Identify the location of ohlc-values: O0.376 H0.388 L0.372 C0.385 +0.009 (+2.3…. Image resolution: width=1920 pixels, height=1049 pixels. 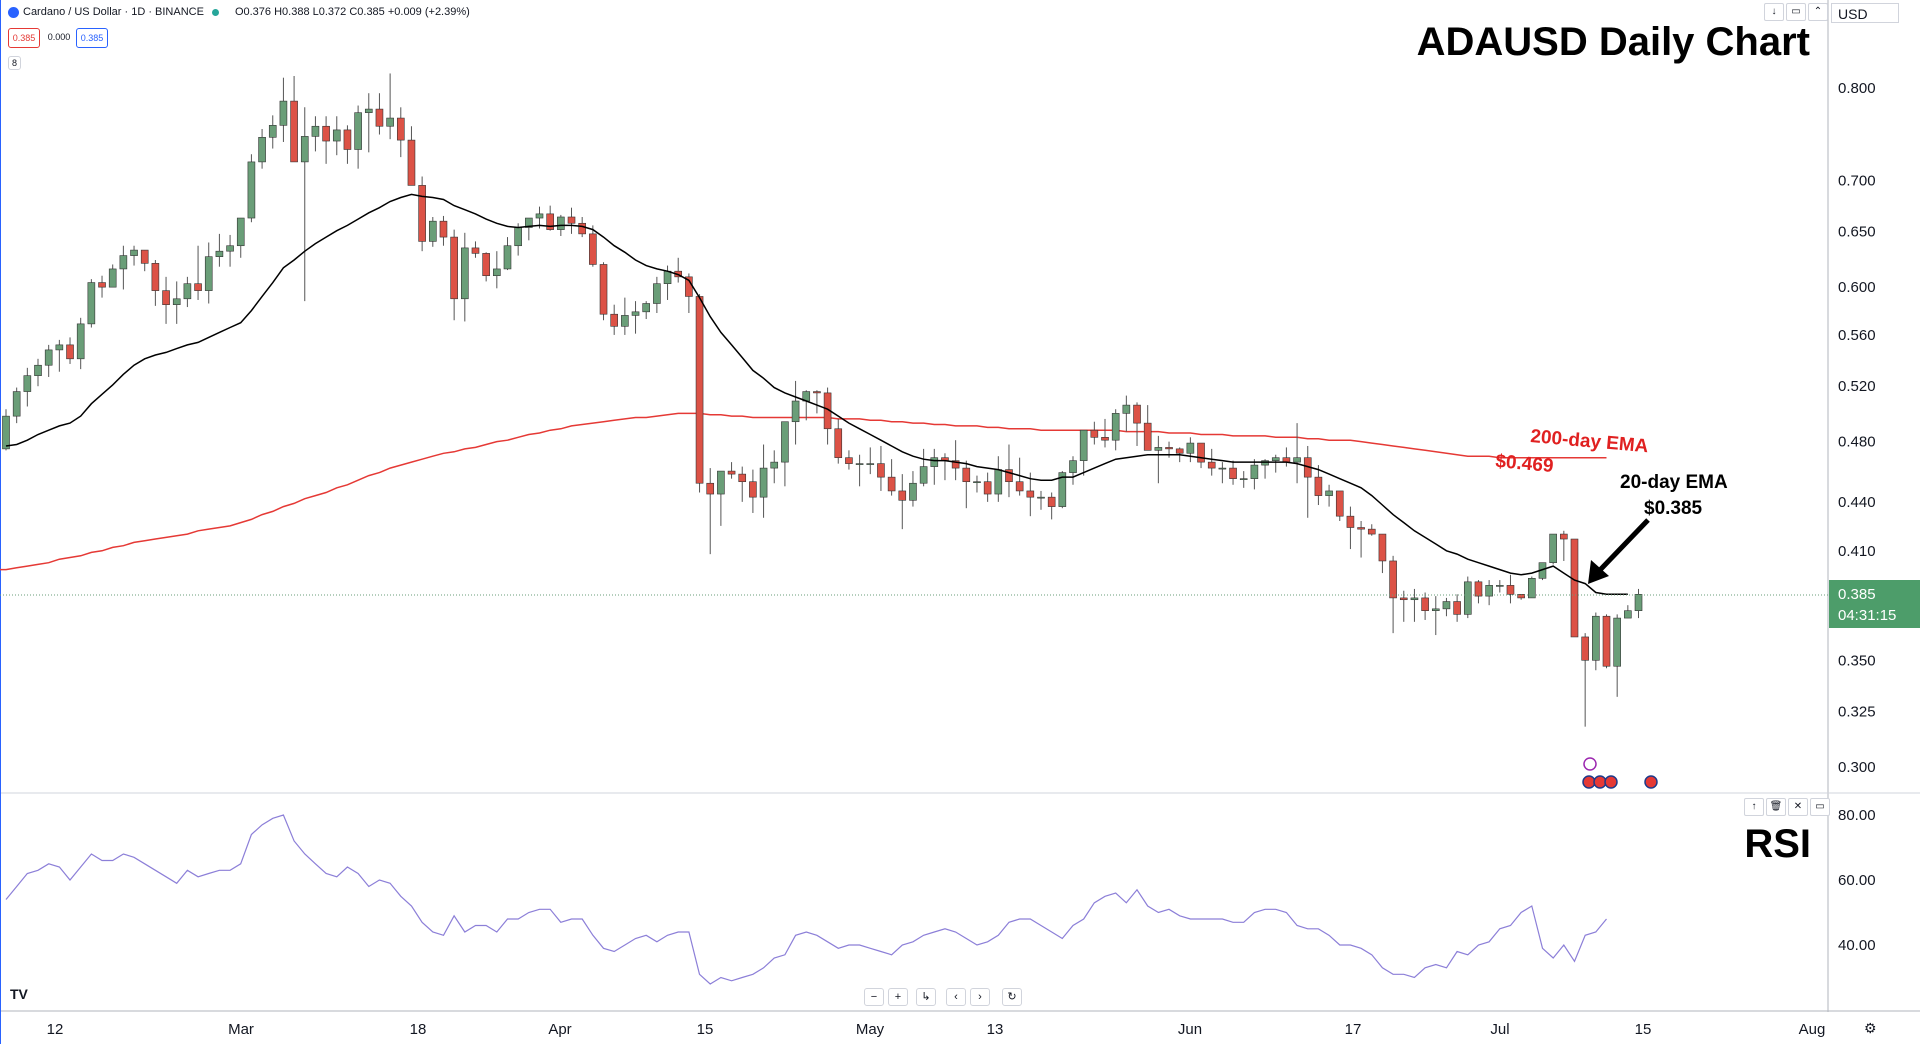
(352, 12).